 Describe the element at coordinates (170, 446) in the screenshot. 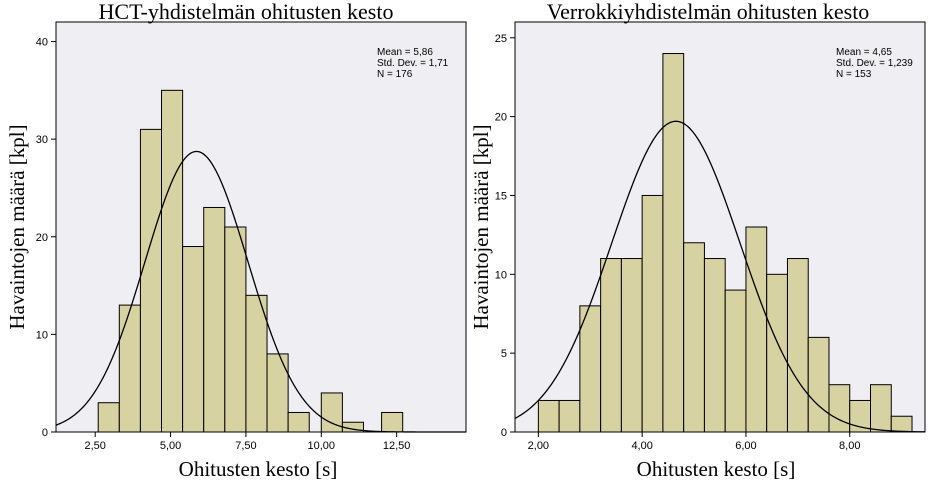

I see `x-tick-label: 5,00` at that location.